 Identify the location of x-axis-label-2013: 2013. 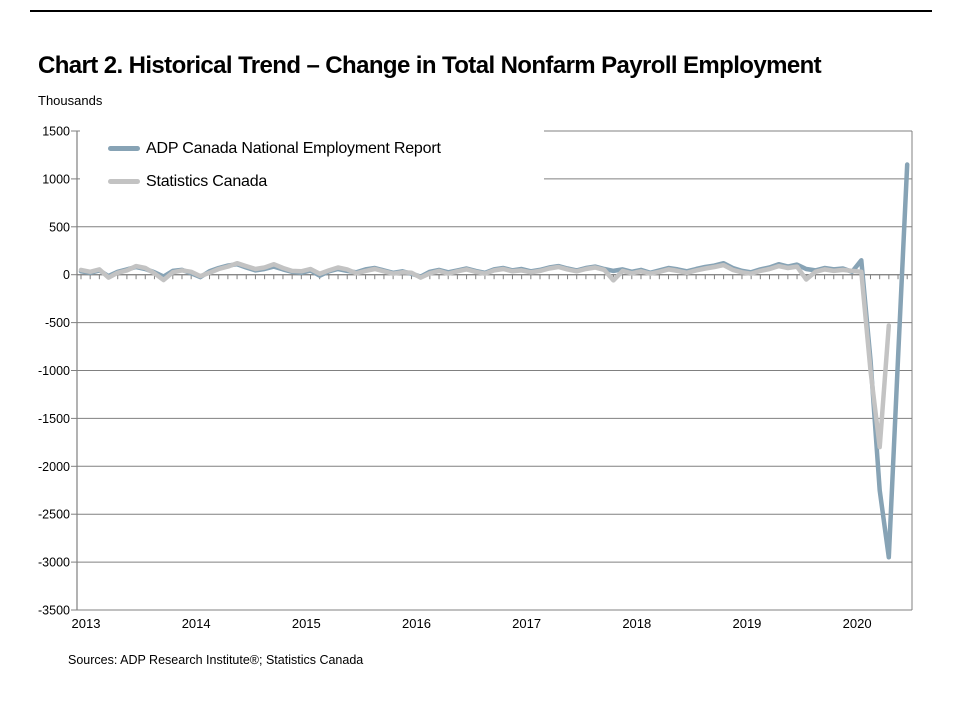
(86, 623).